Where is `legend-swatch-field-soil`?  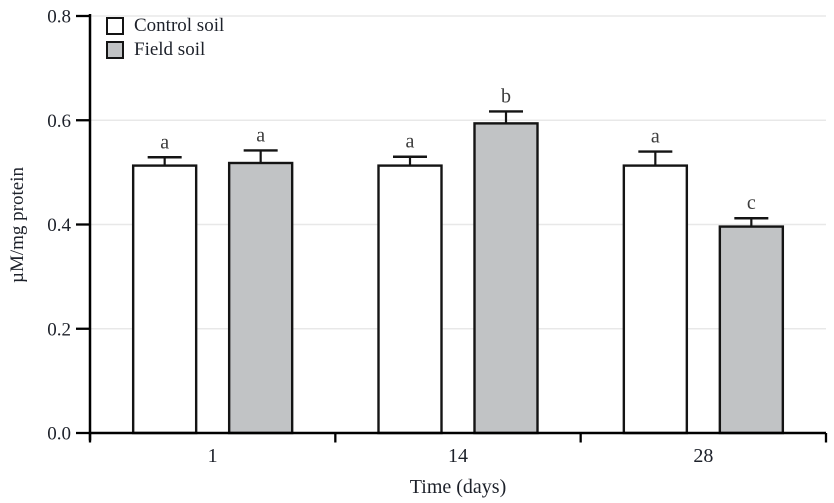 legend-swatch-field-soil is located at coordinates (115, 49).